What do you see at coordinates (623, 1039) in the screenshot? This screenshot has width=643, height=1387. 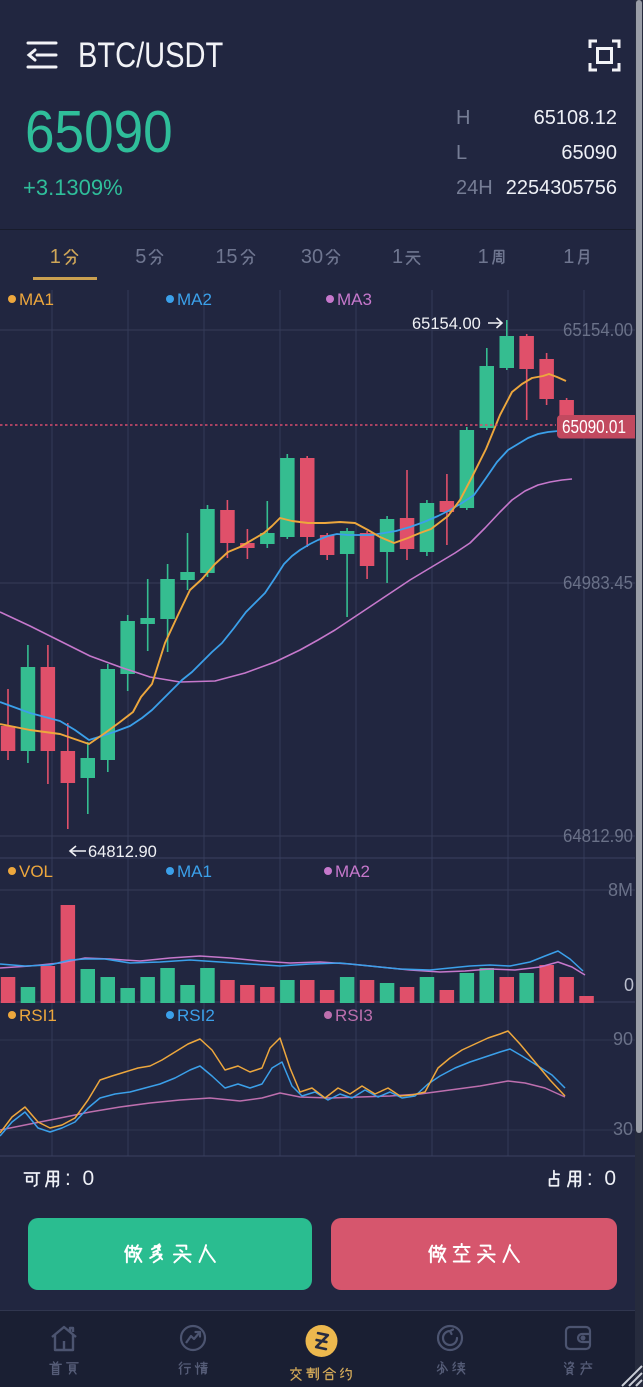 I see `svg-text: 90` at bounding box center [623, 1039].